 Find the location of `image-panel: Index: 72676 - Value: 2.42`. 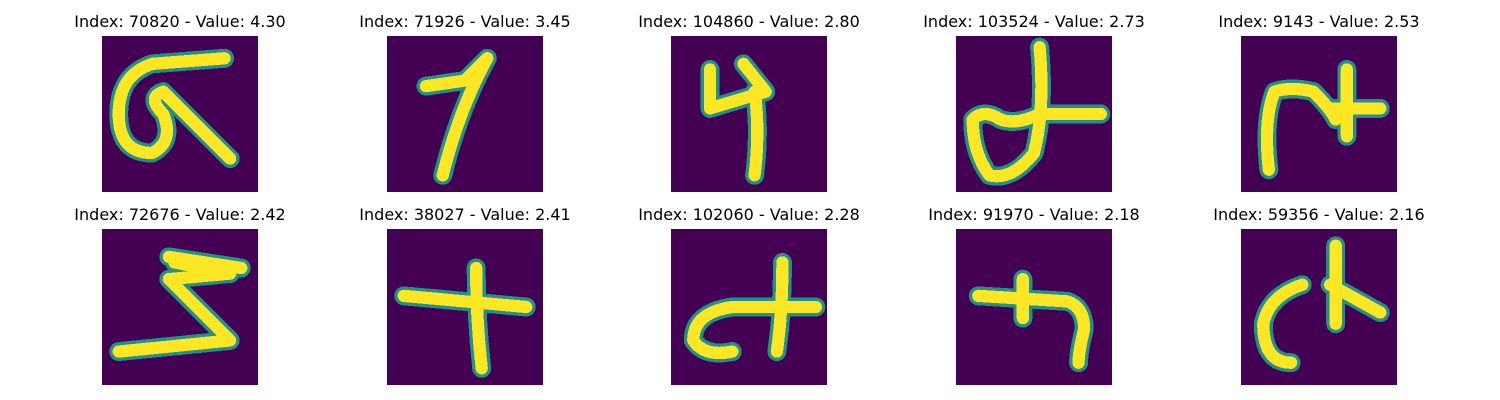

image-panel: Index: 72676 - Value: 2.42 is located at coordinates (180, 295).